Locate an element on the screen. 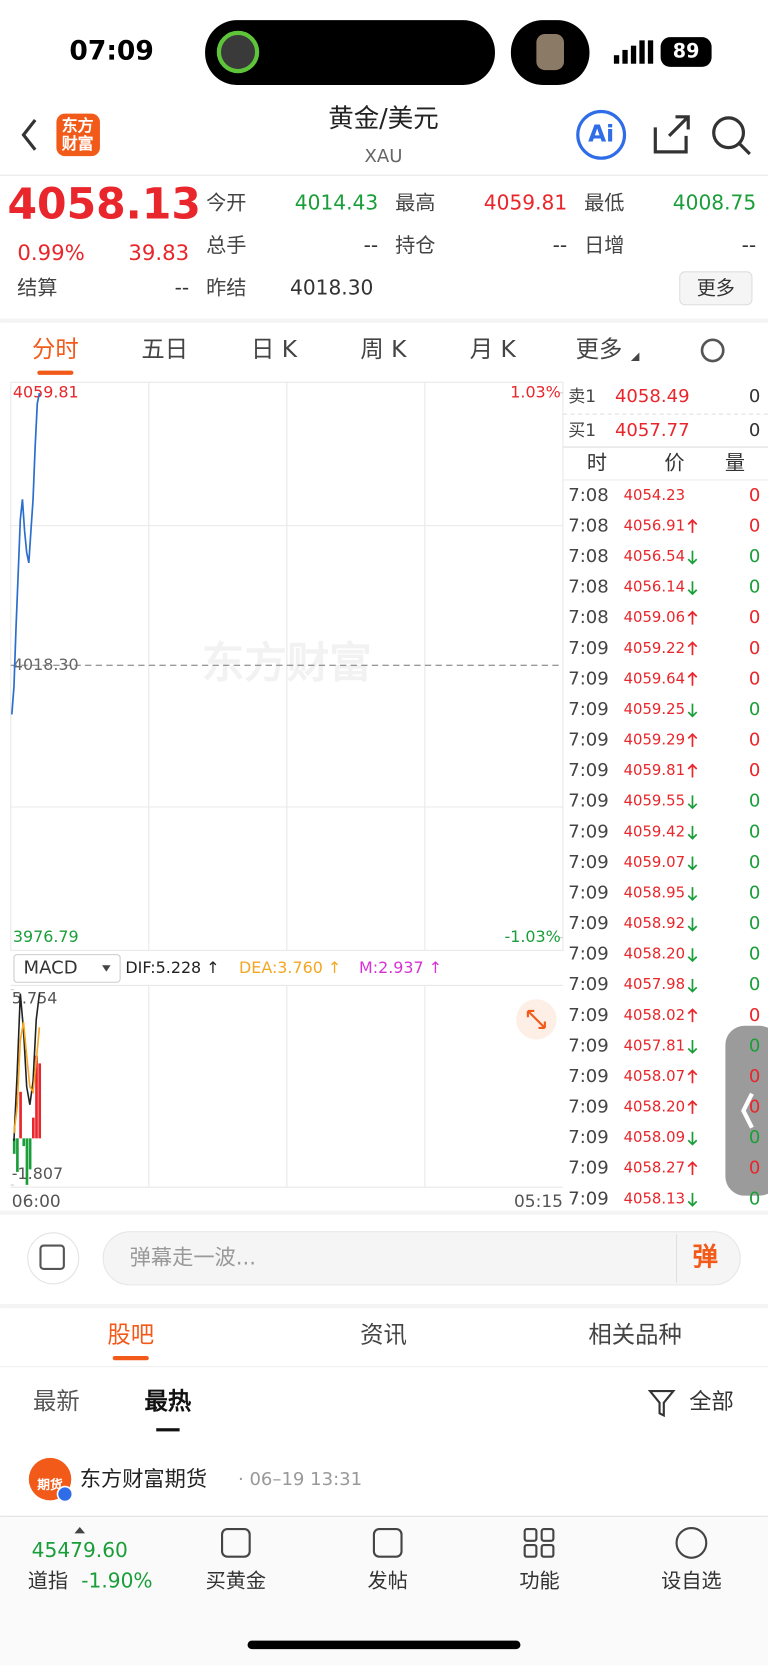 Image resolution: width=768 pixels, height=1665 pixels. trade-price: 4058.13 is located at coordinates (654, 1198).